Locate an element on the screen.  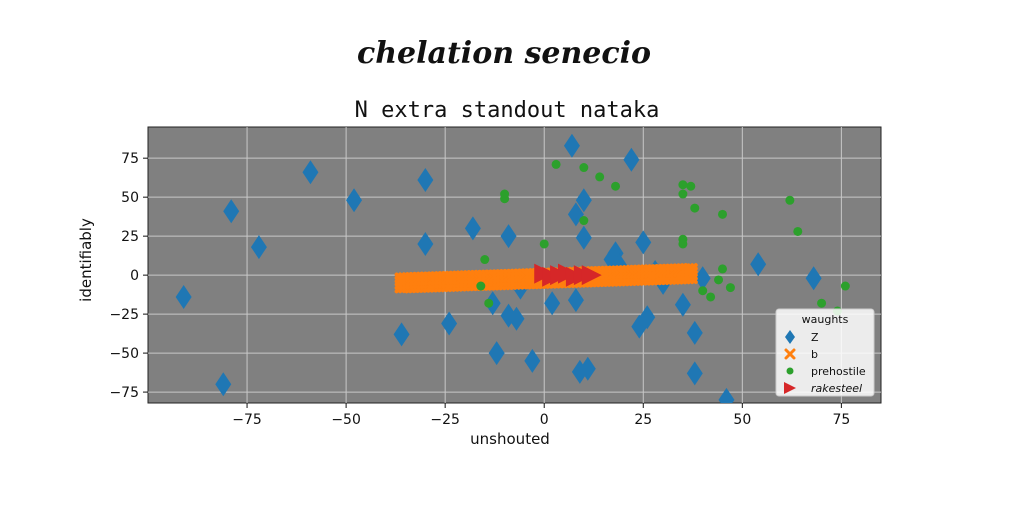
legend-z-icon is located at coordinates (790, 337).